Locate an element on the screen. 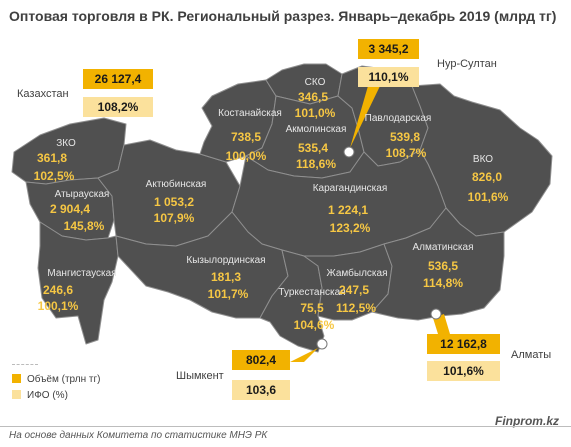 This screenshot has width=571, height=447. legend-volume-swatch is located at coordinates (16, 378).